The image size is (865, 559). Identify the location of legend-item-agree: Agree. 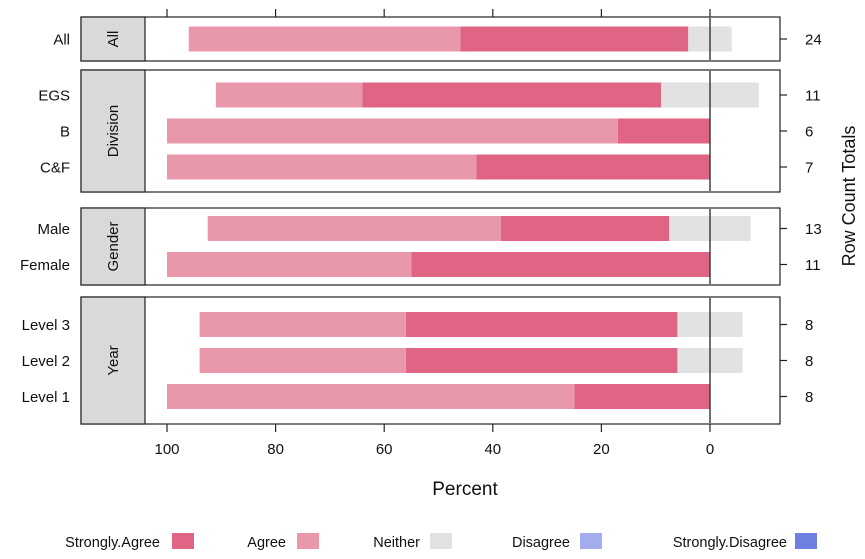
(283, 542).